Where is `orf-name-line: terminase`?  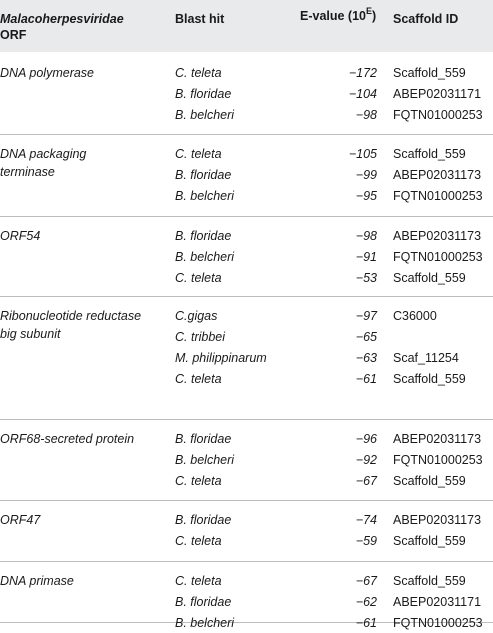
orf-name-line: terminase is located at coordinates (27, 172).